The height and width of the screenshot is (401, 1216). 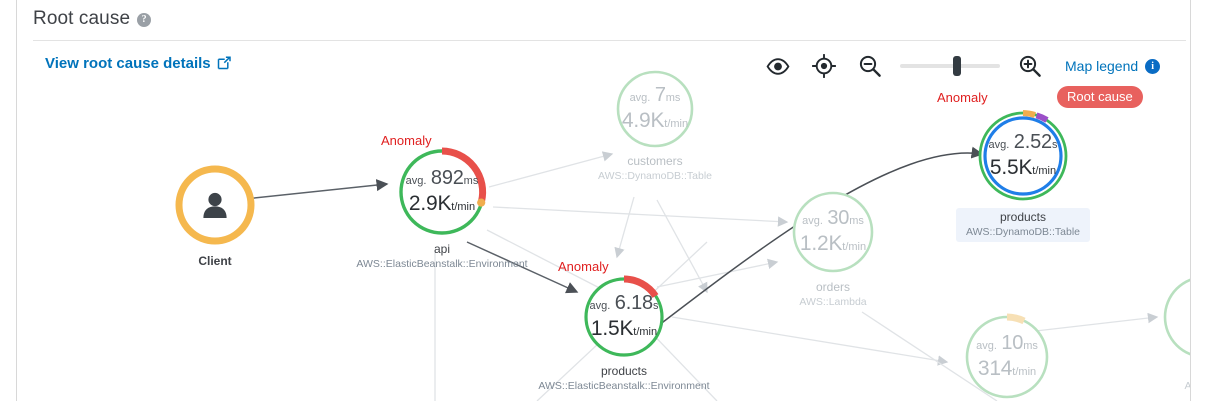 What do you see at coordinates (833, 302) in the screenshot?
I see `node-orders-type: AWS::Lambda` at bounding box center [833, 302].